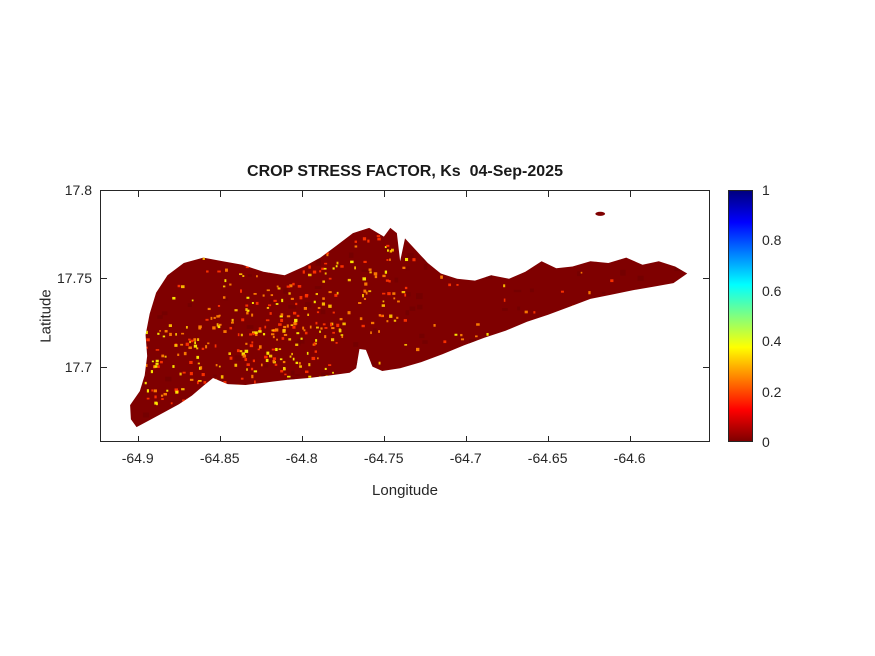 The width and height of the screenshot is (875, 656). I want to click on colorbar-tick-label: 1, so click(766, 190).